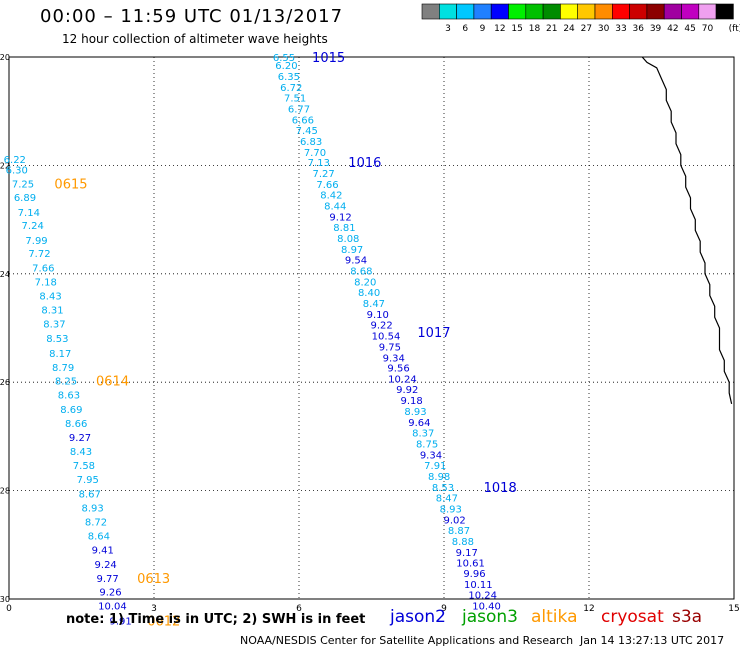 This screenshot has width=740, height=650. Describe the element at coordinates (448, 29) in the screenshot. I see `scale-label: 3` at that location.